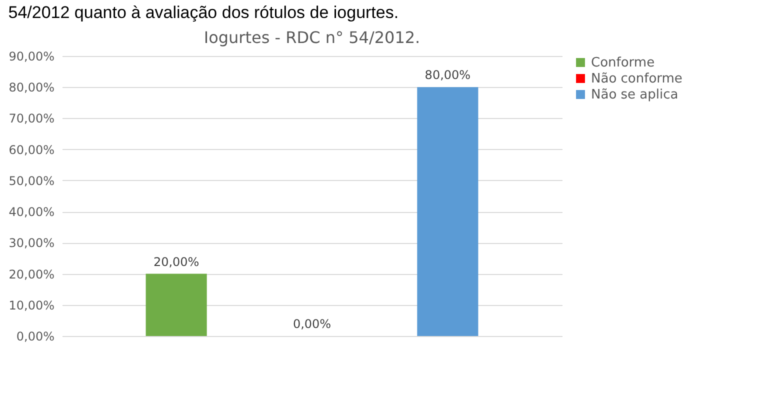 This screenshot has height=403, width=779. Describe the element at coordinates (634, 95) in the screenshot. I see `legend-label: Não se aplica` at that location.